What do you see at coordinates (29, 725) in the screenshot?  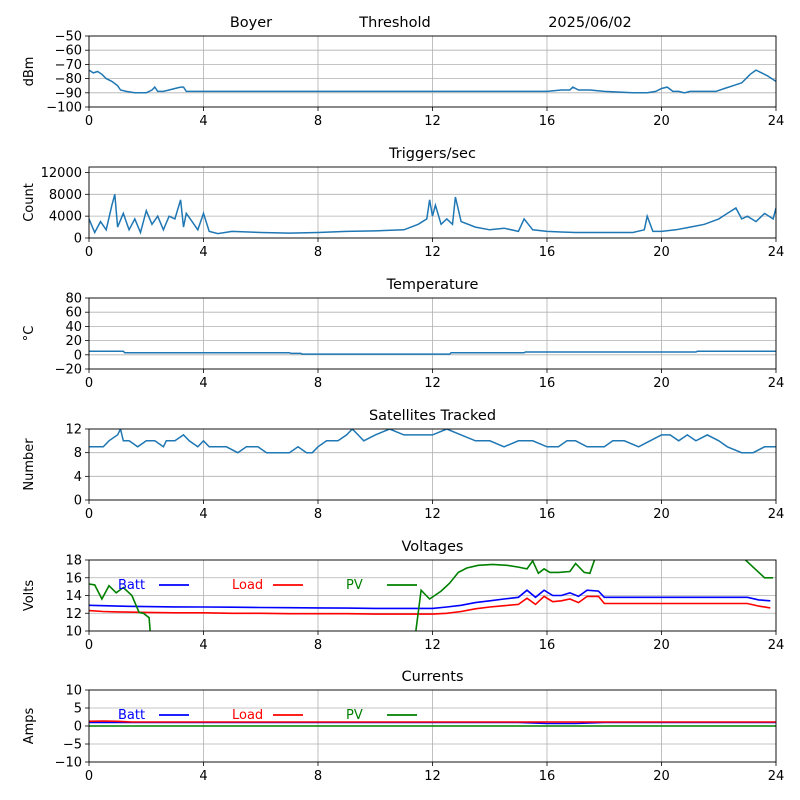 I see `y-axis-label: Amps` at bounding box center [29, 725].